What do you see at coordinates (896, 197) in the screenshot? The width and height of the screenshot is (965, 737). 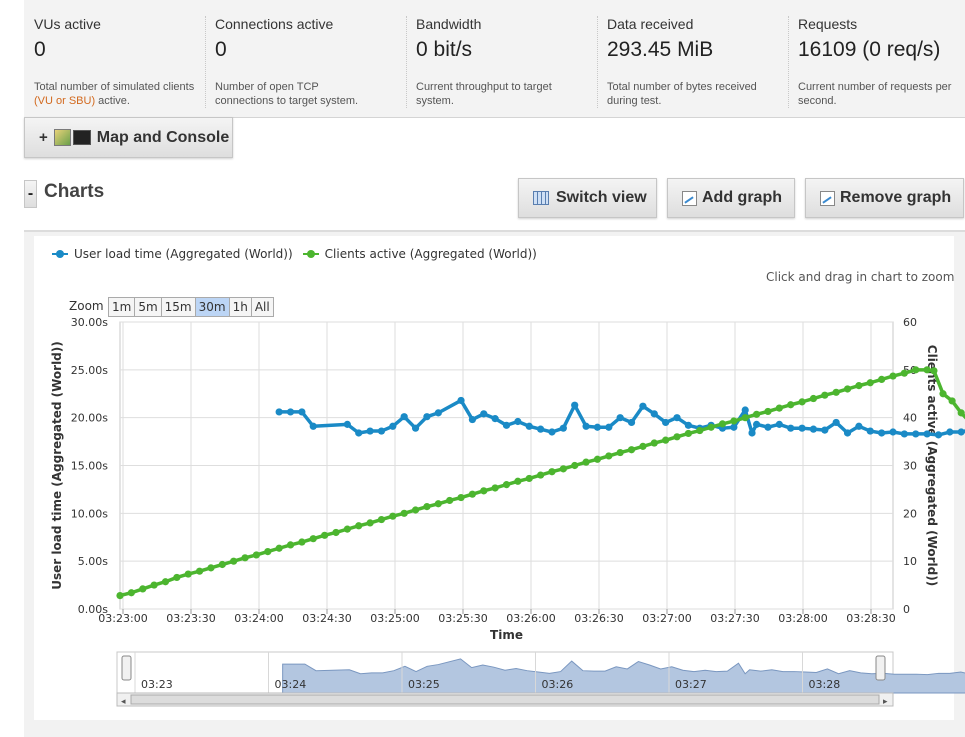 I see `remove-graph-label: Remove graph` at bounding box center [896, 197].